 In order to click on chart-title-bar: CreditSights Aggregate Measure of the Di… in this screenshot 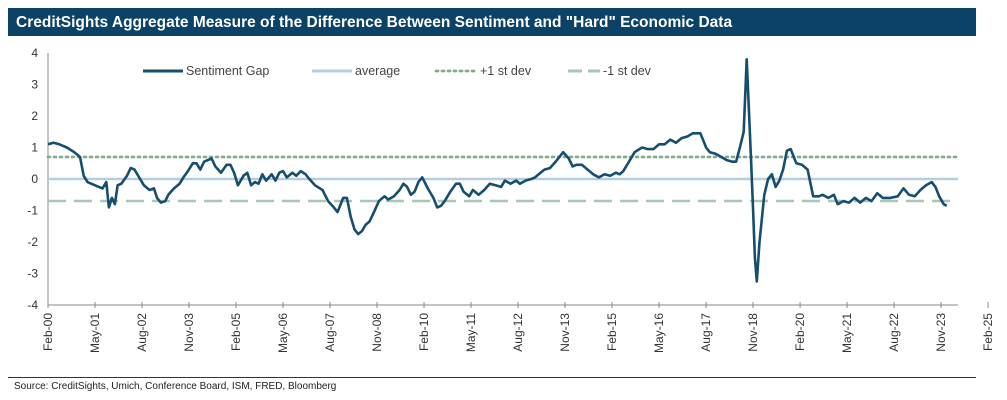, I will do `click(492, 22)`.